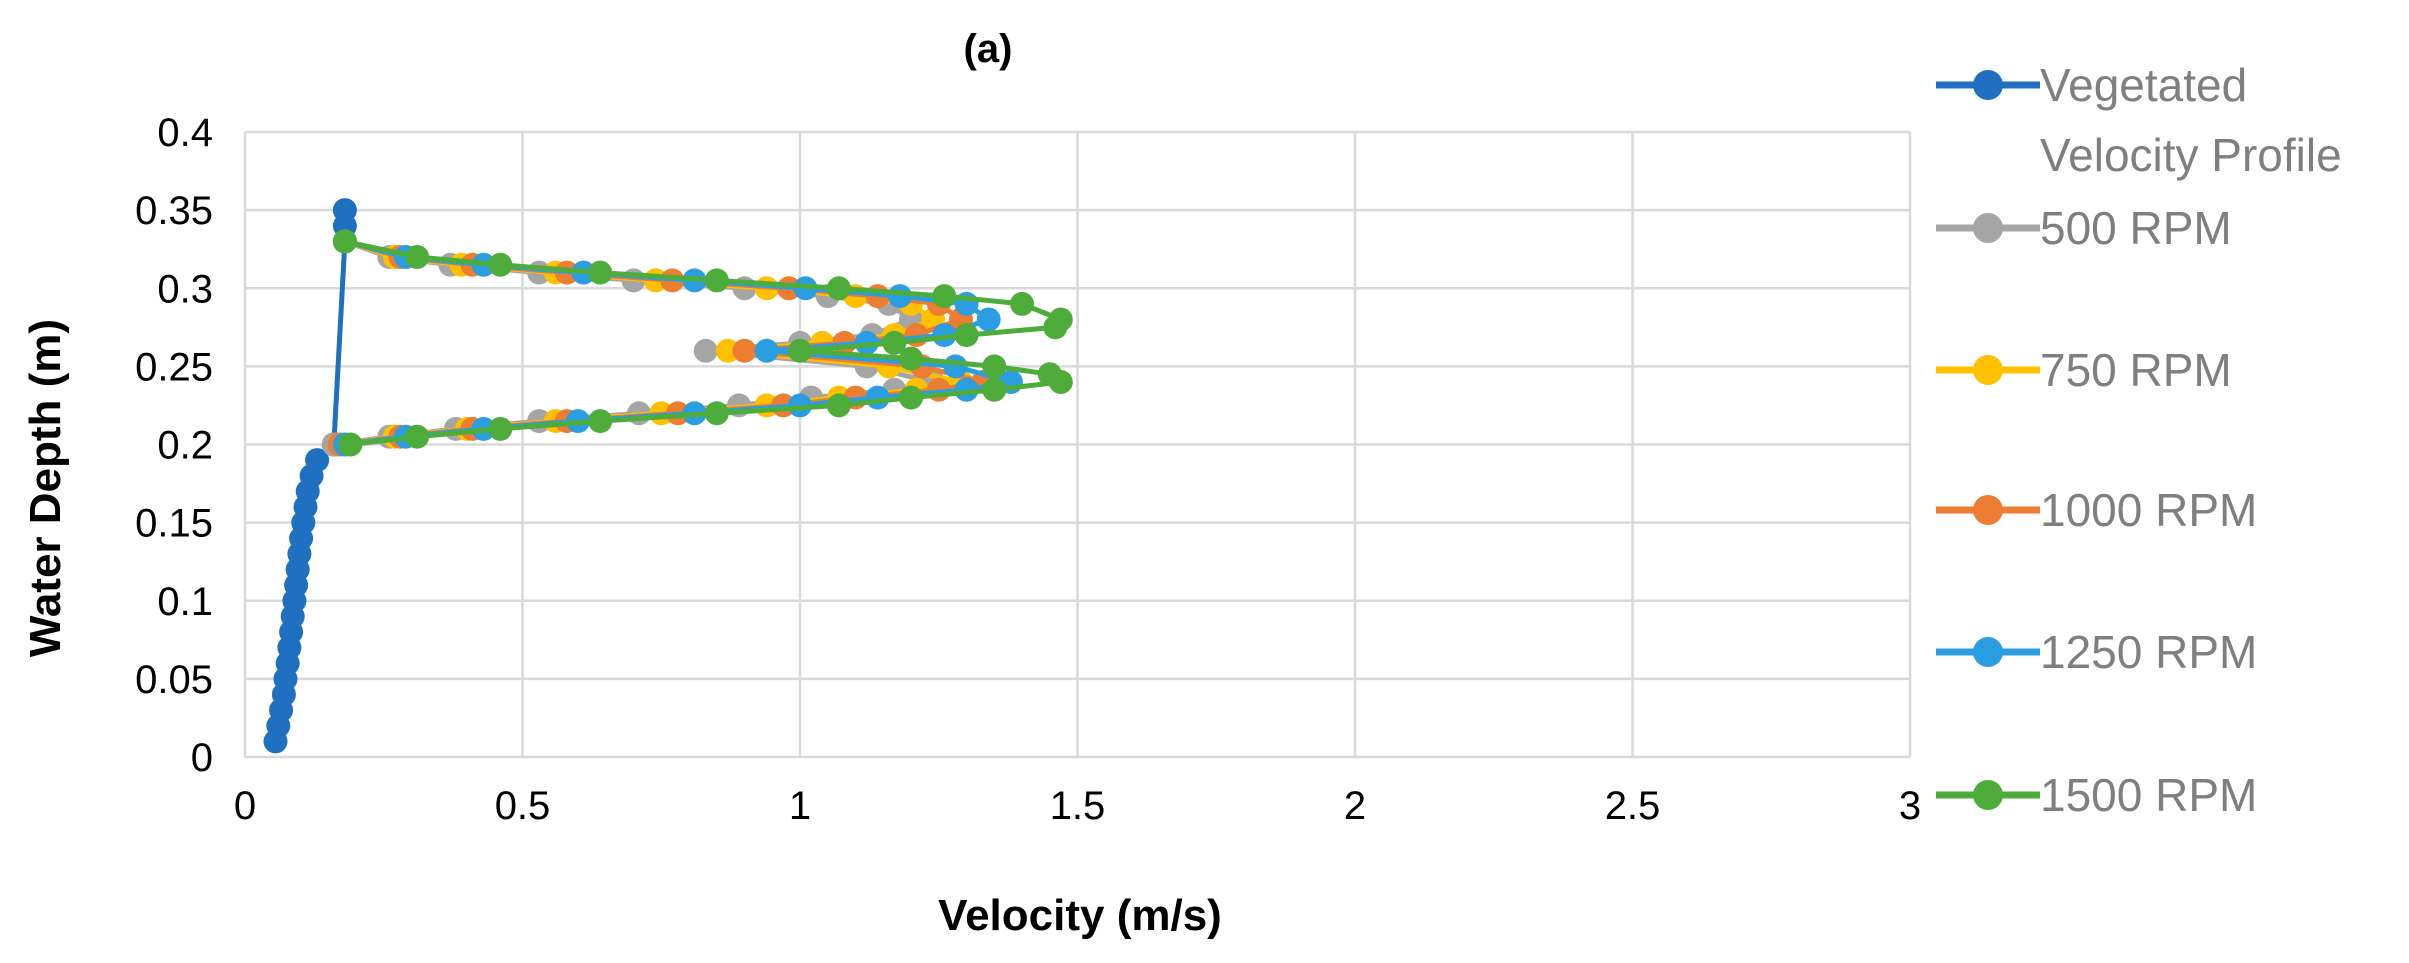 The image size is (2409, 963). What do you see at coordinates (800, 806) in the screenshot?
I see `x-tick-label: 1` at bounding box center [800, 806].